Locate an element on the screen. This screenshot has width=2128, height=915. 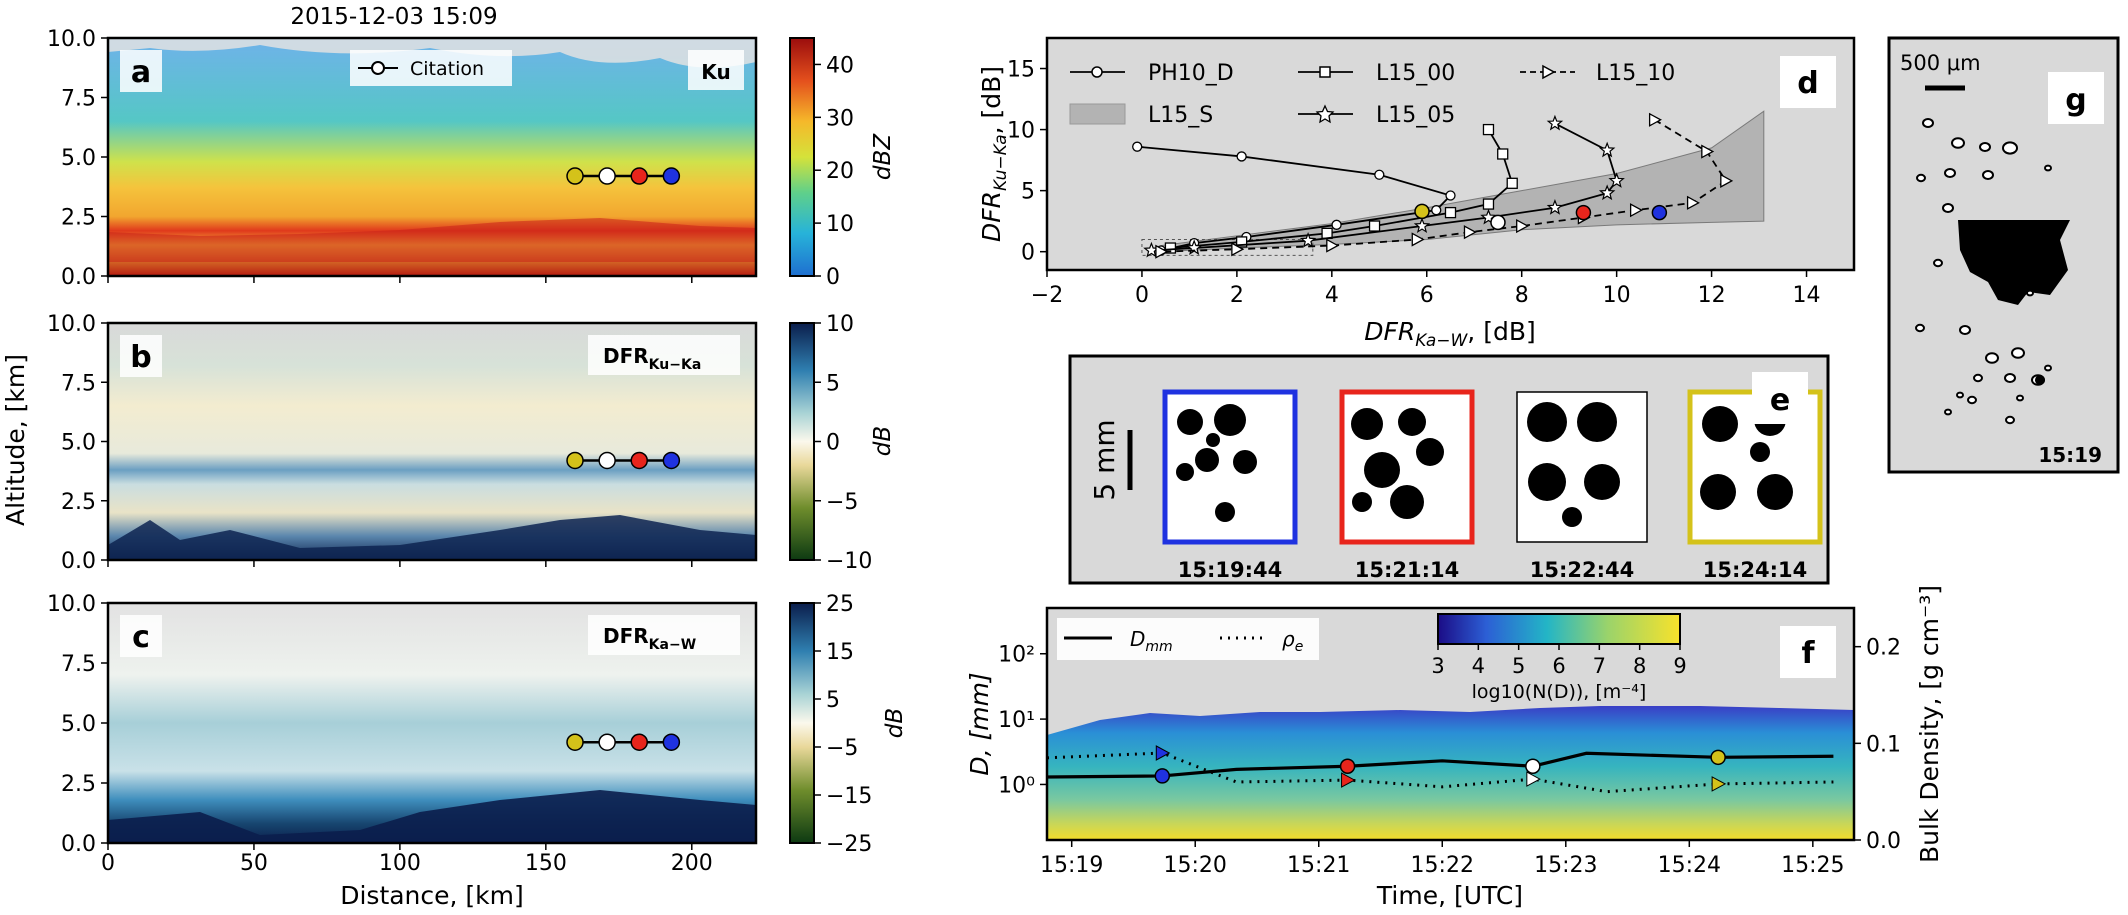
panel-c-label-sub: Ka−W is located at coordinates (672, 645).